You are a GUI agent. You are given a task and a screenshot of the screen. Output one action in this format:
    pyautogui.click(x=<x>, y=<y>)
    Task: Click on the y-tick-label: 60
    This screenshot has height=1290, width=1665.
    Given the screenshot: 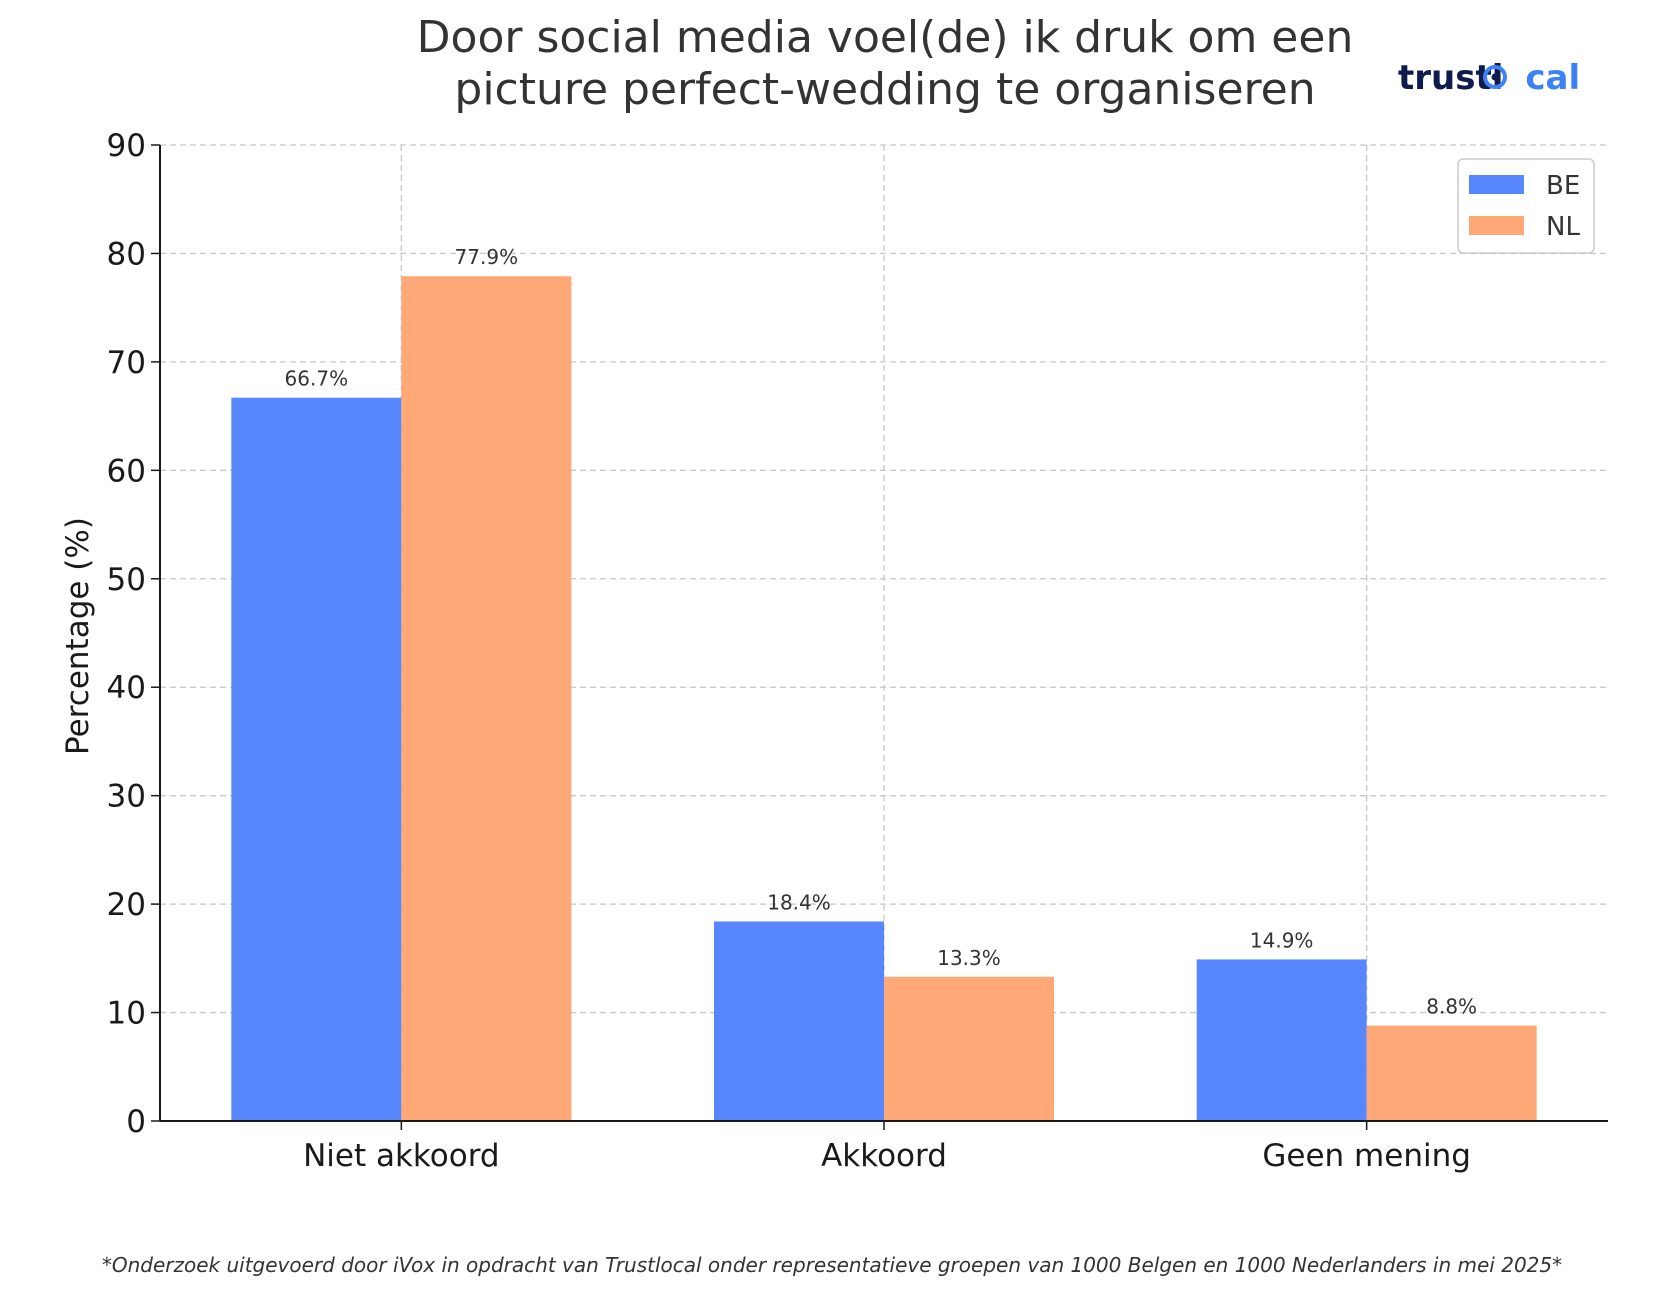 What is the action you would take?
    pyautogui.click(x=126, y=471)
    